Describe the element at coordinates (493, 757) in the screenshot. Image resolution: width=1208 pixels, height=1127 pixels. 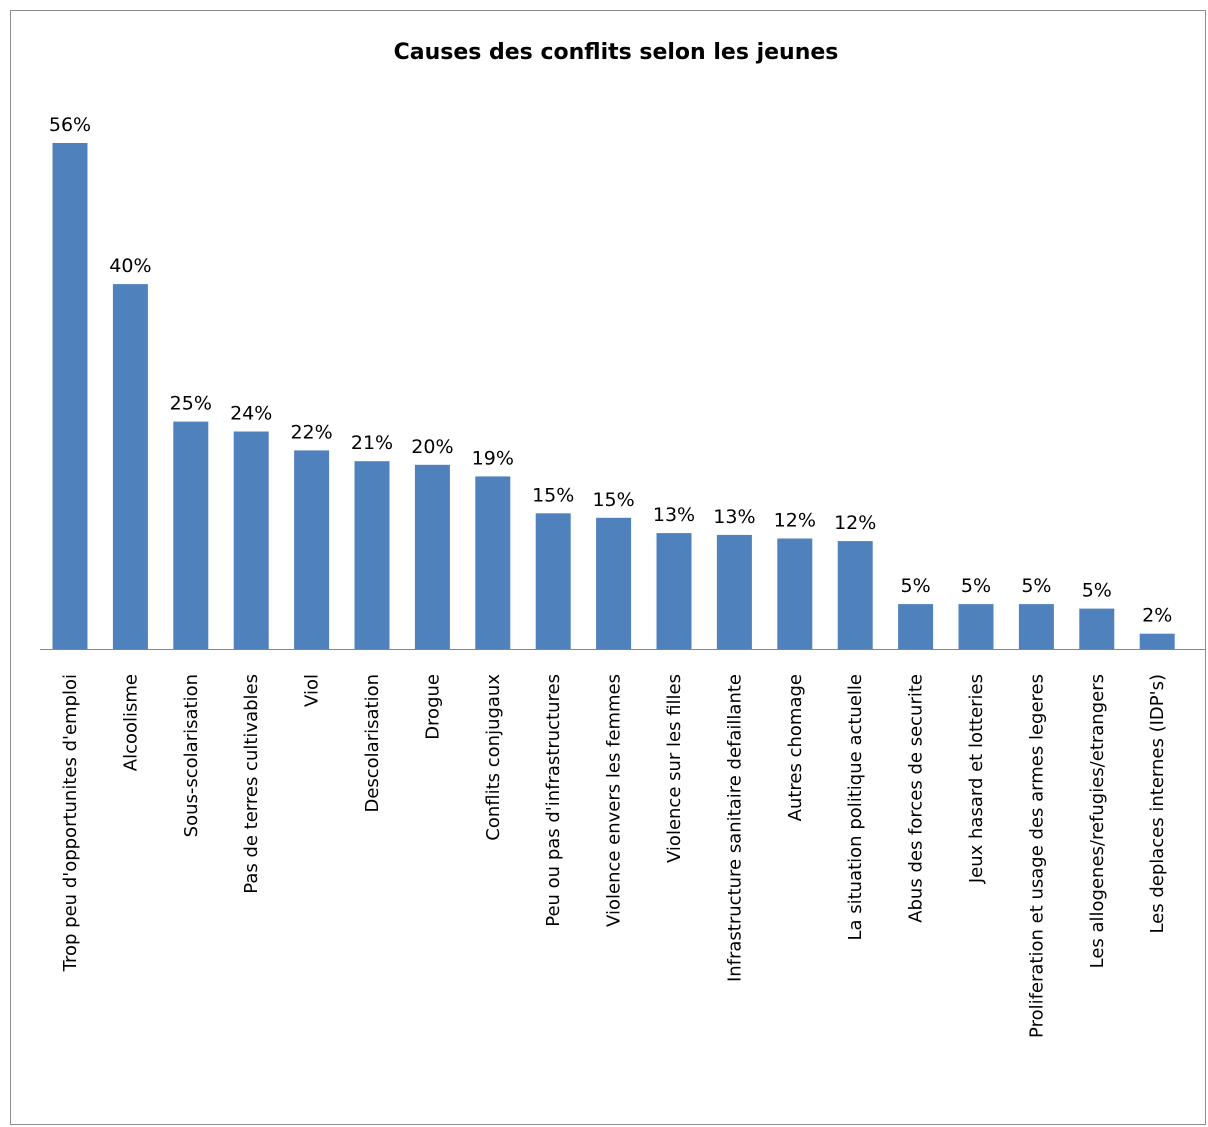
I see `category-label: Conflits conjugaux` at that location.